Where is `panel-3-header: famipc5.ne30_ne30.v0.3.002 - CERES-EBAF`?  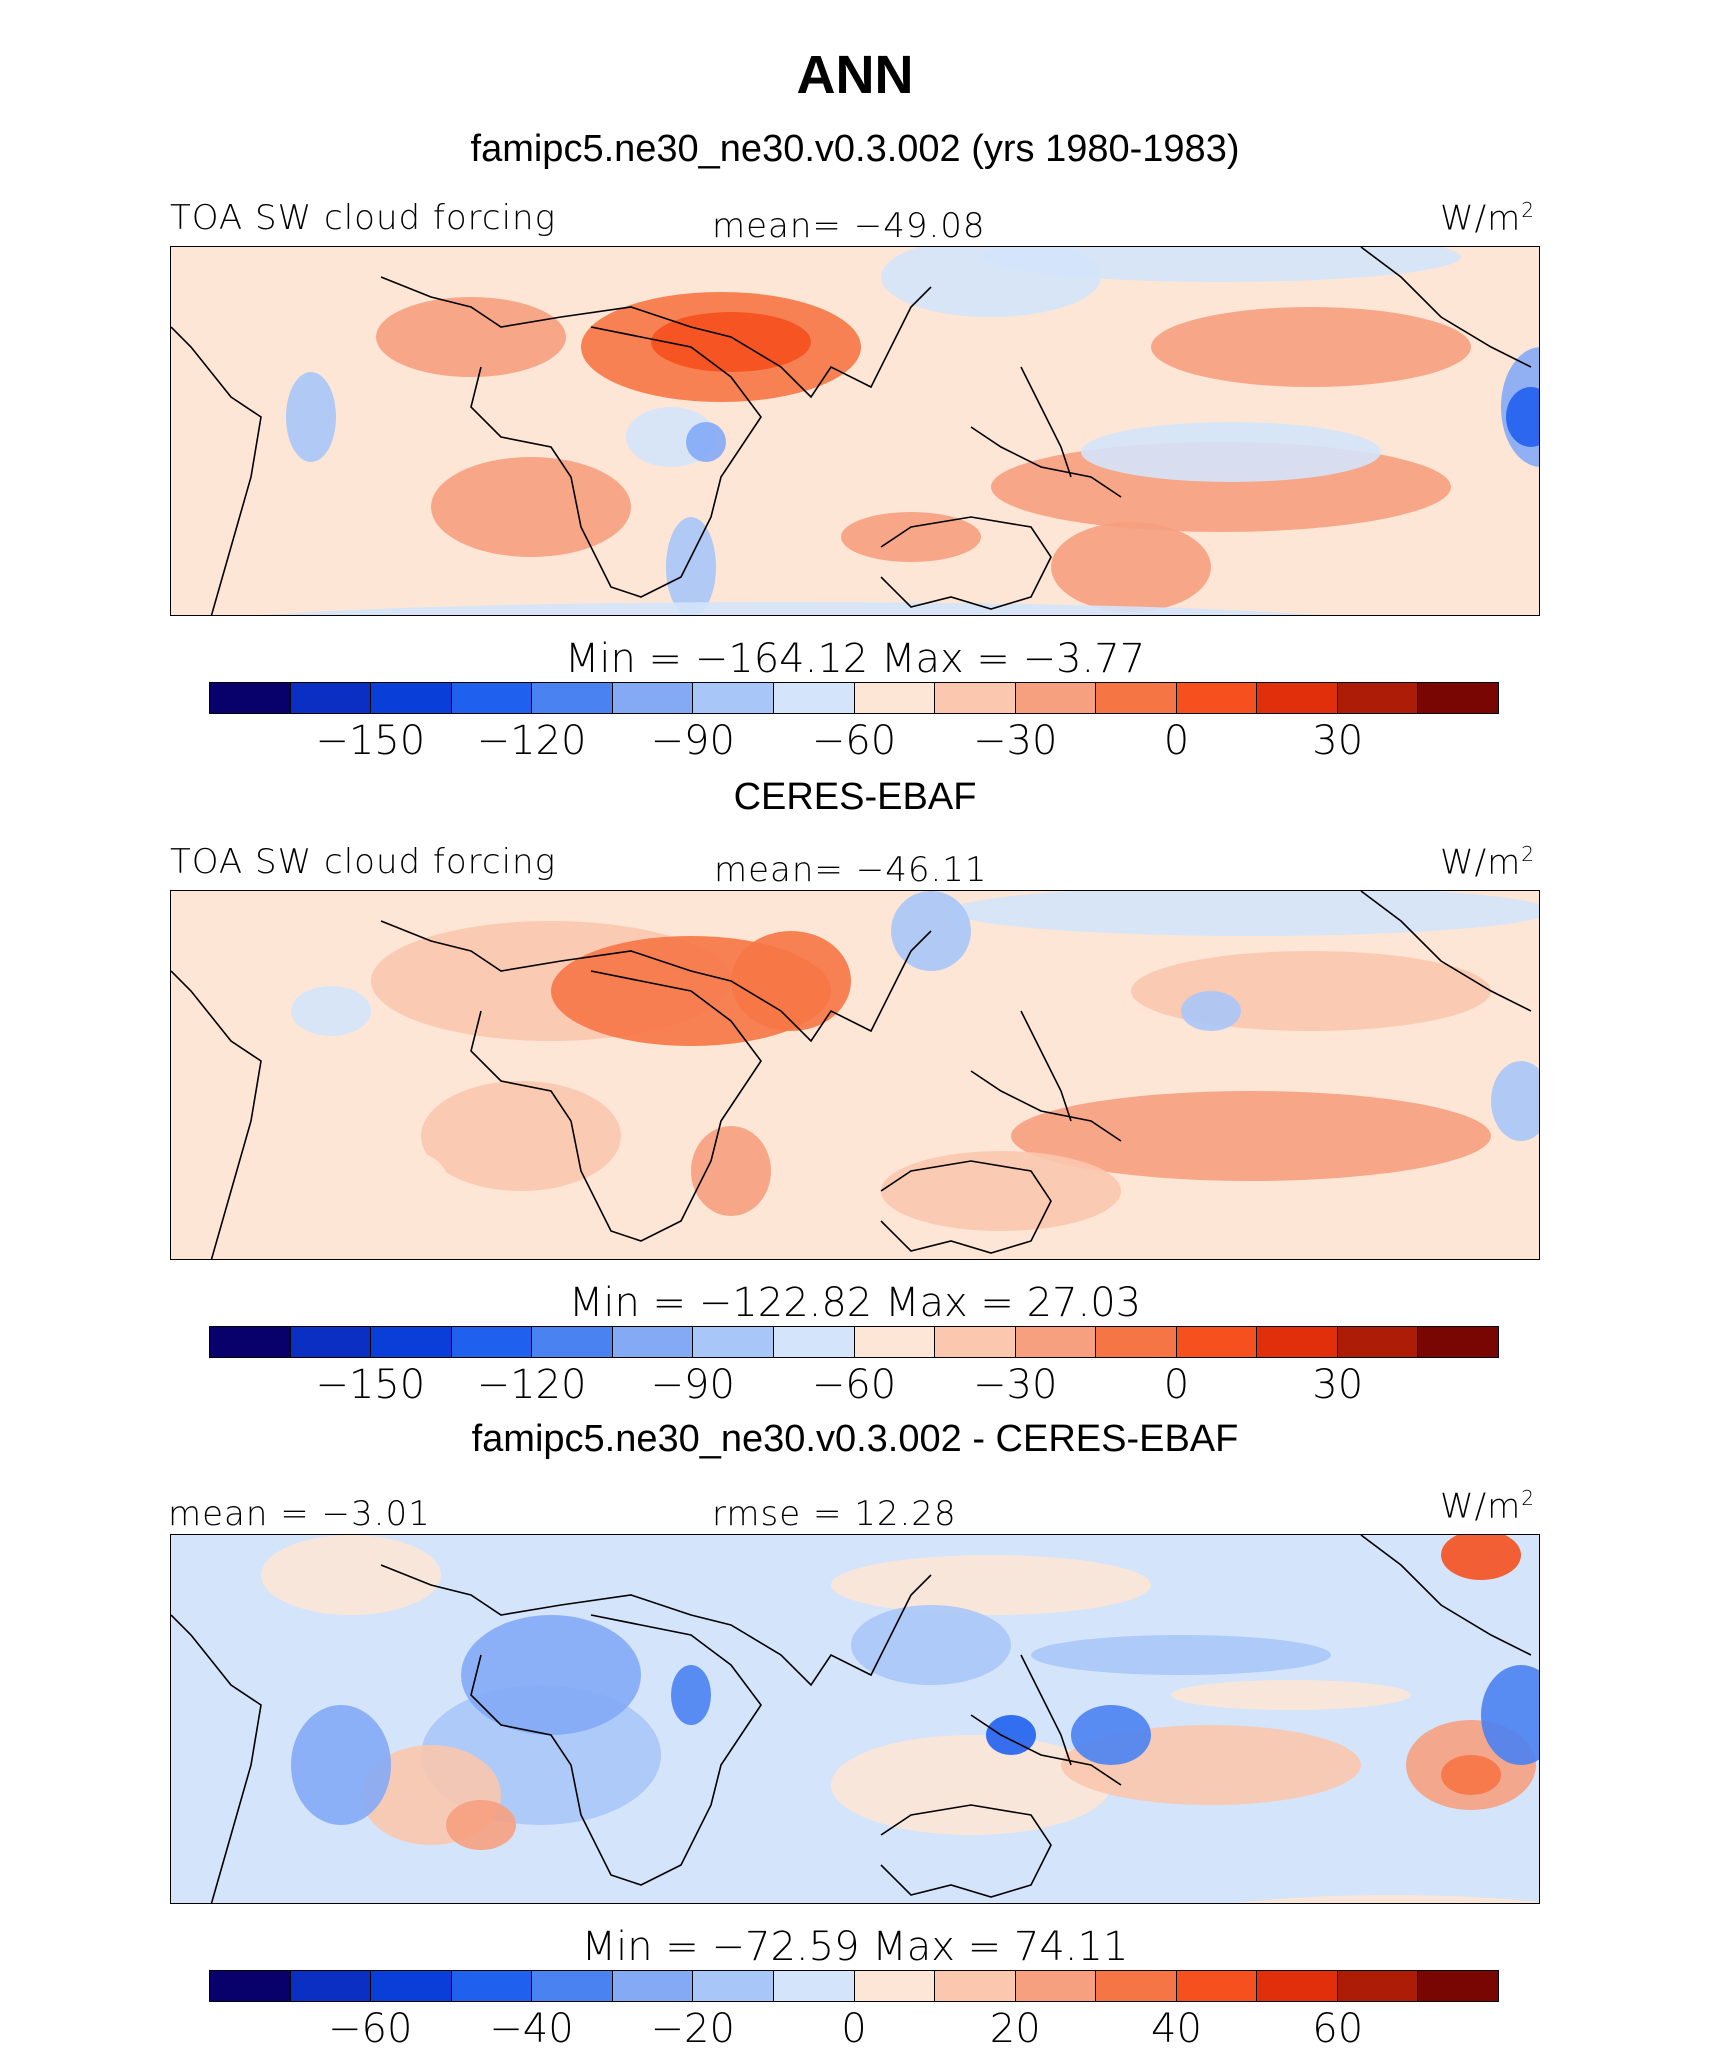
panel-3-header: famipc5.ne30_ne30.v0.3.002 - CERES-EBAF is located at coordinates (855, 1439).